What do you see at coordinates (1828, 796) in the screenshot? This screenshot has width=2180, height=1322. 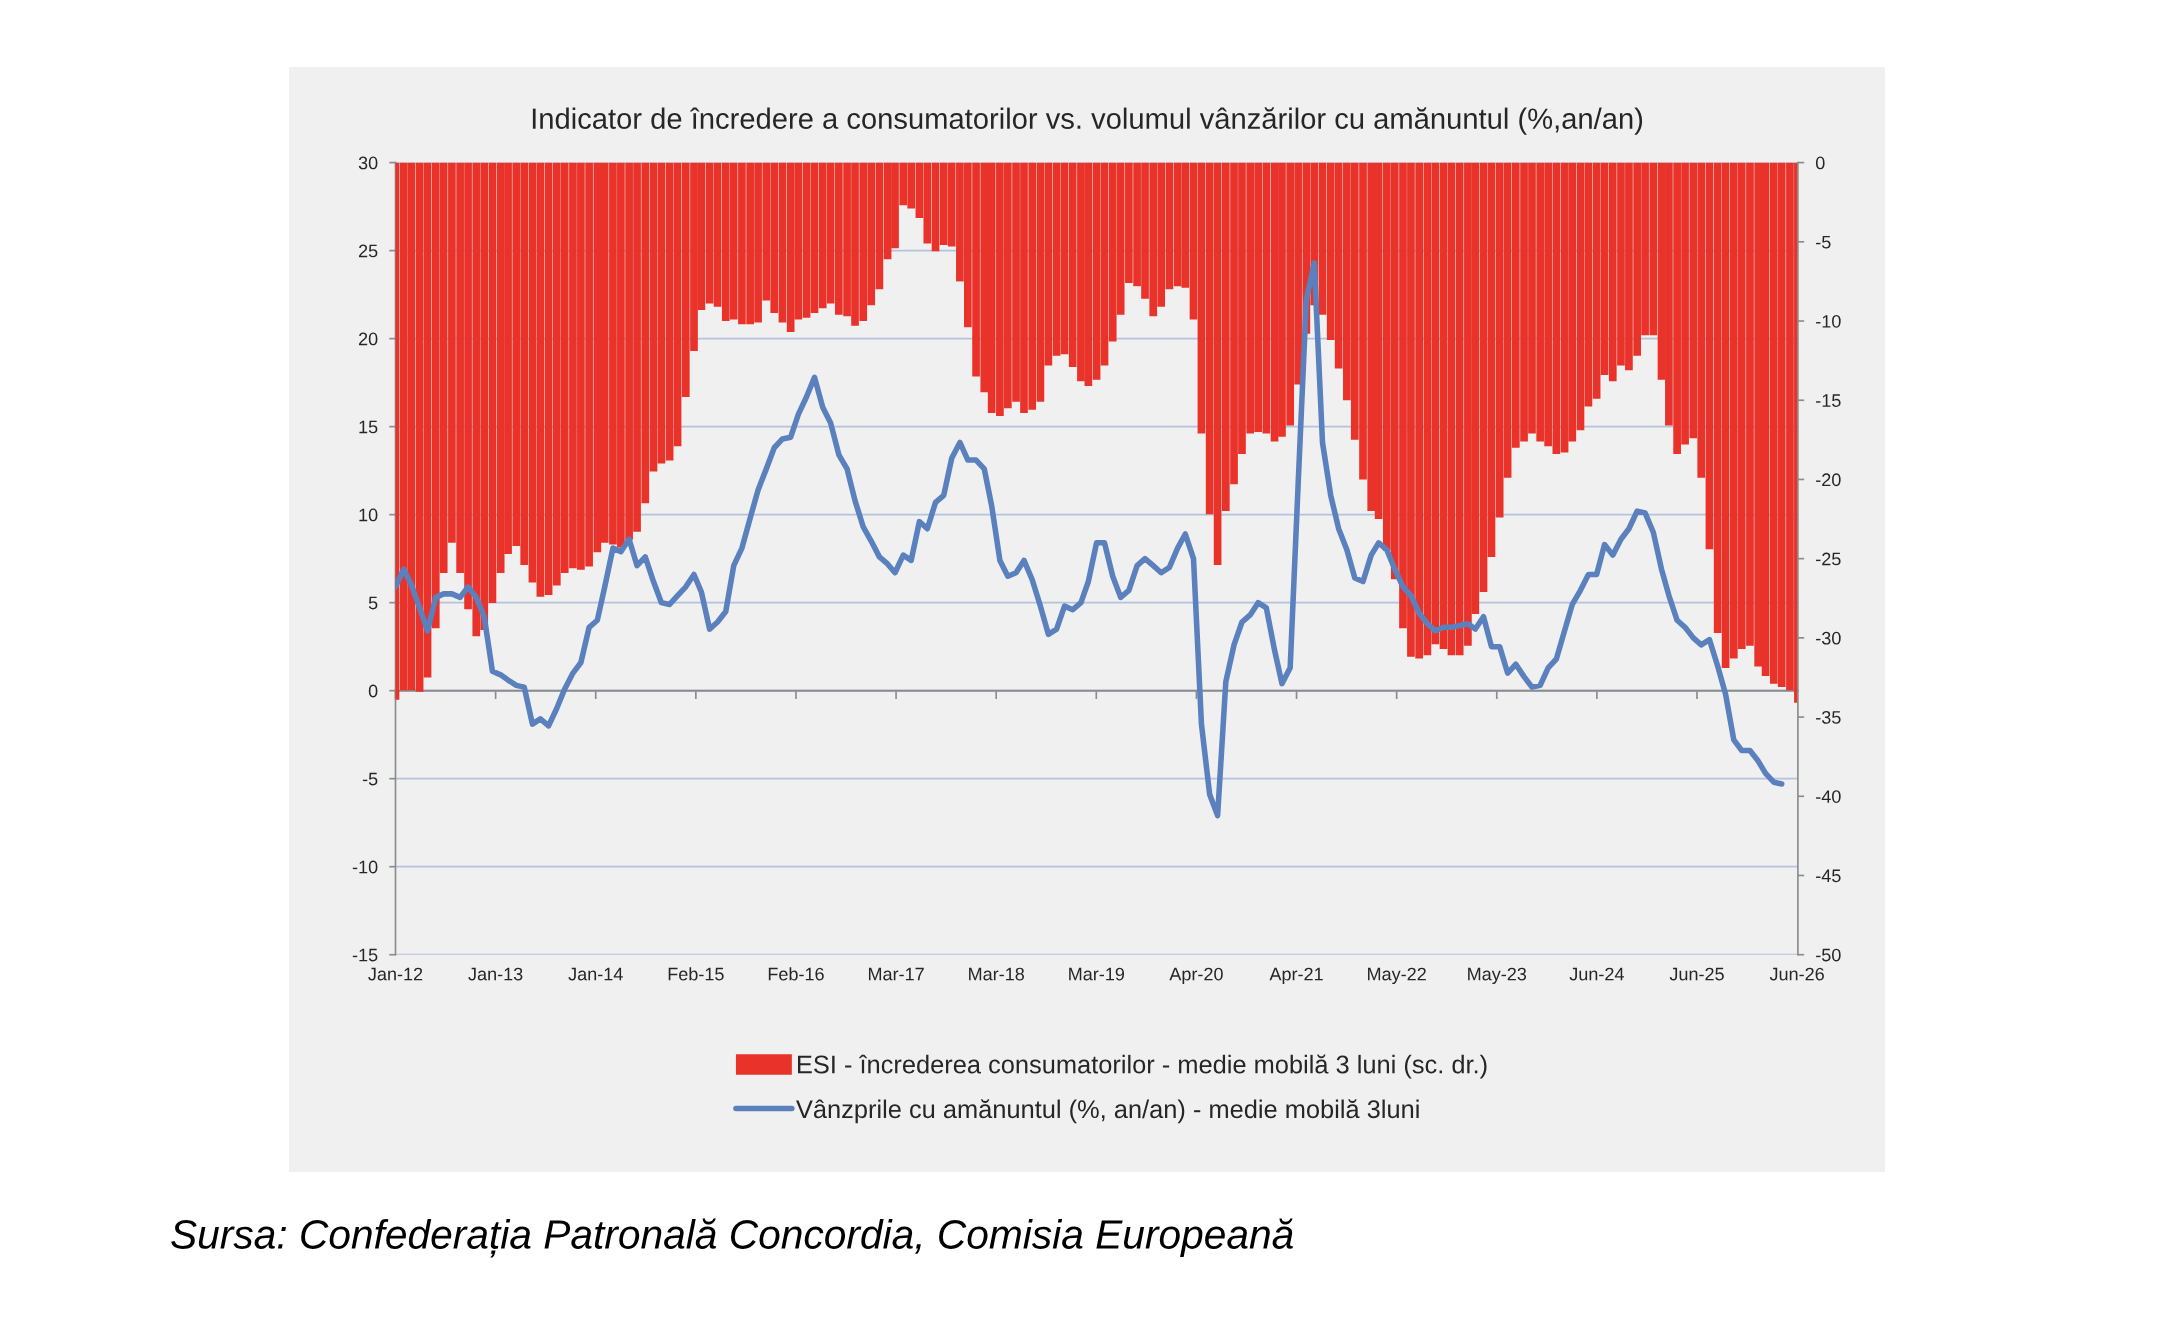 I see `y2-tick-label: -40` at bounding box center [1828, 796].